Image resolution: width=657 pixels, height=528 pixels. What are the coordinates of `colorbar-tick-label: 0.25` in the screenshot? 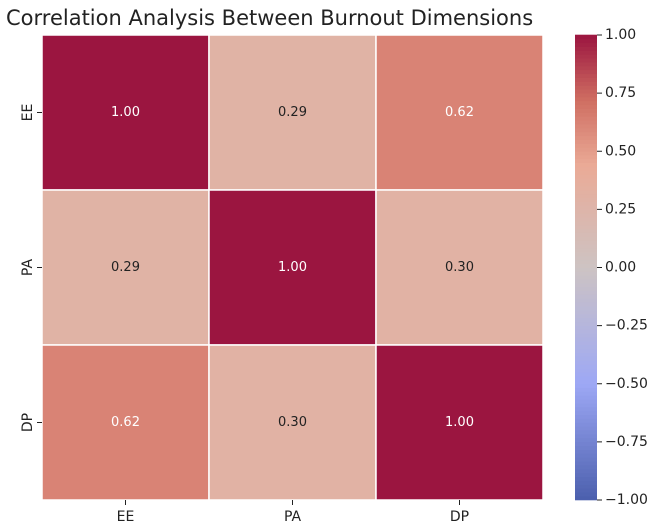 It's located at (620, 209).